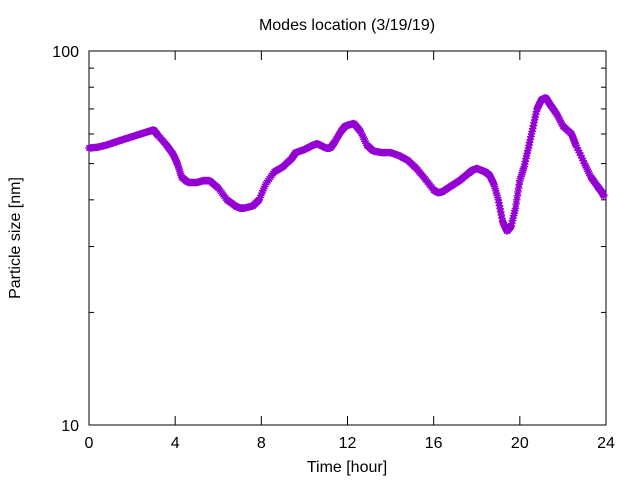 This screenshot has height=480, width=640. What do you see at coordinates (175, 443) in the screenshot?
I see `x-tick-label: 4` at bounding box center [175, 443].